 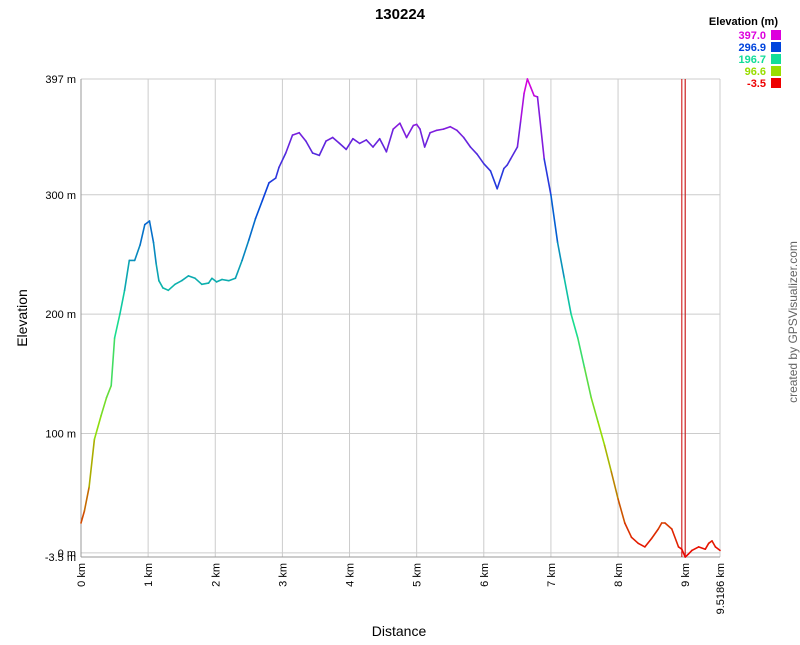 I want to click on y-tick-label: 0 m, so click(x=67, y=554).